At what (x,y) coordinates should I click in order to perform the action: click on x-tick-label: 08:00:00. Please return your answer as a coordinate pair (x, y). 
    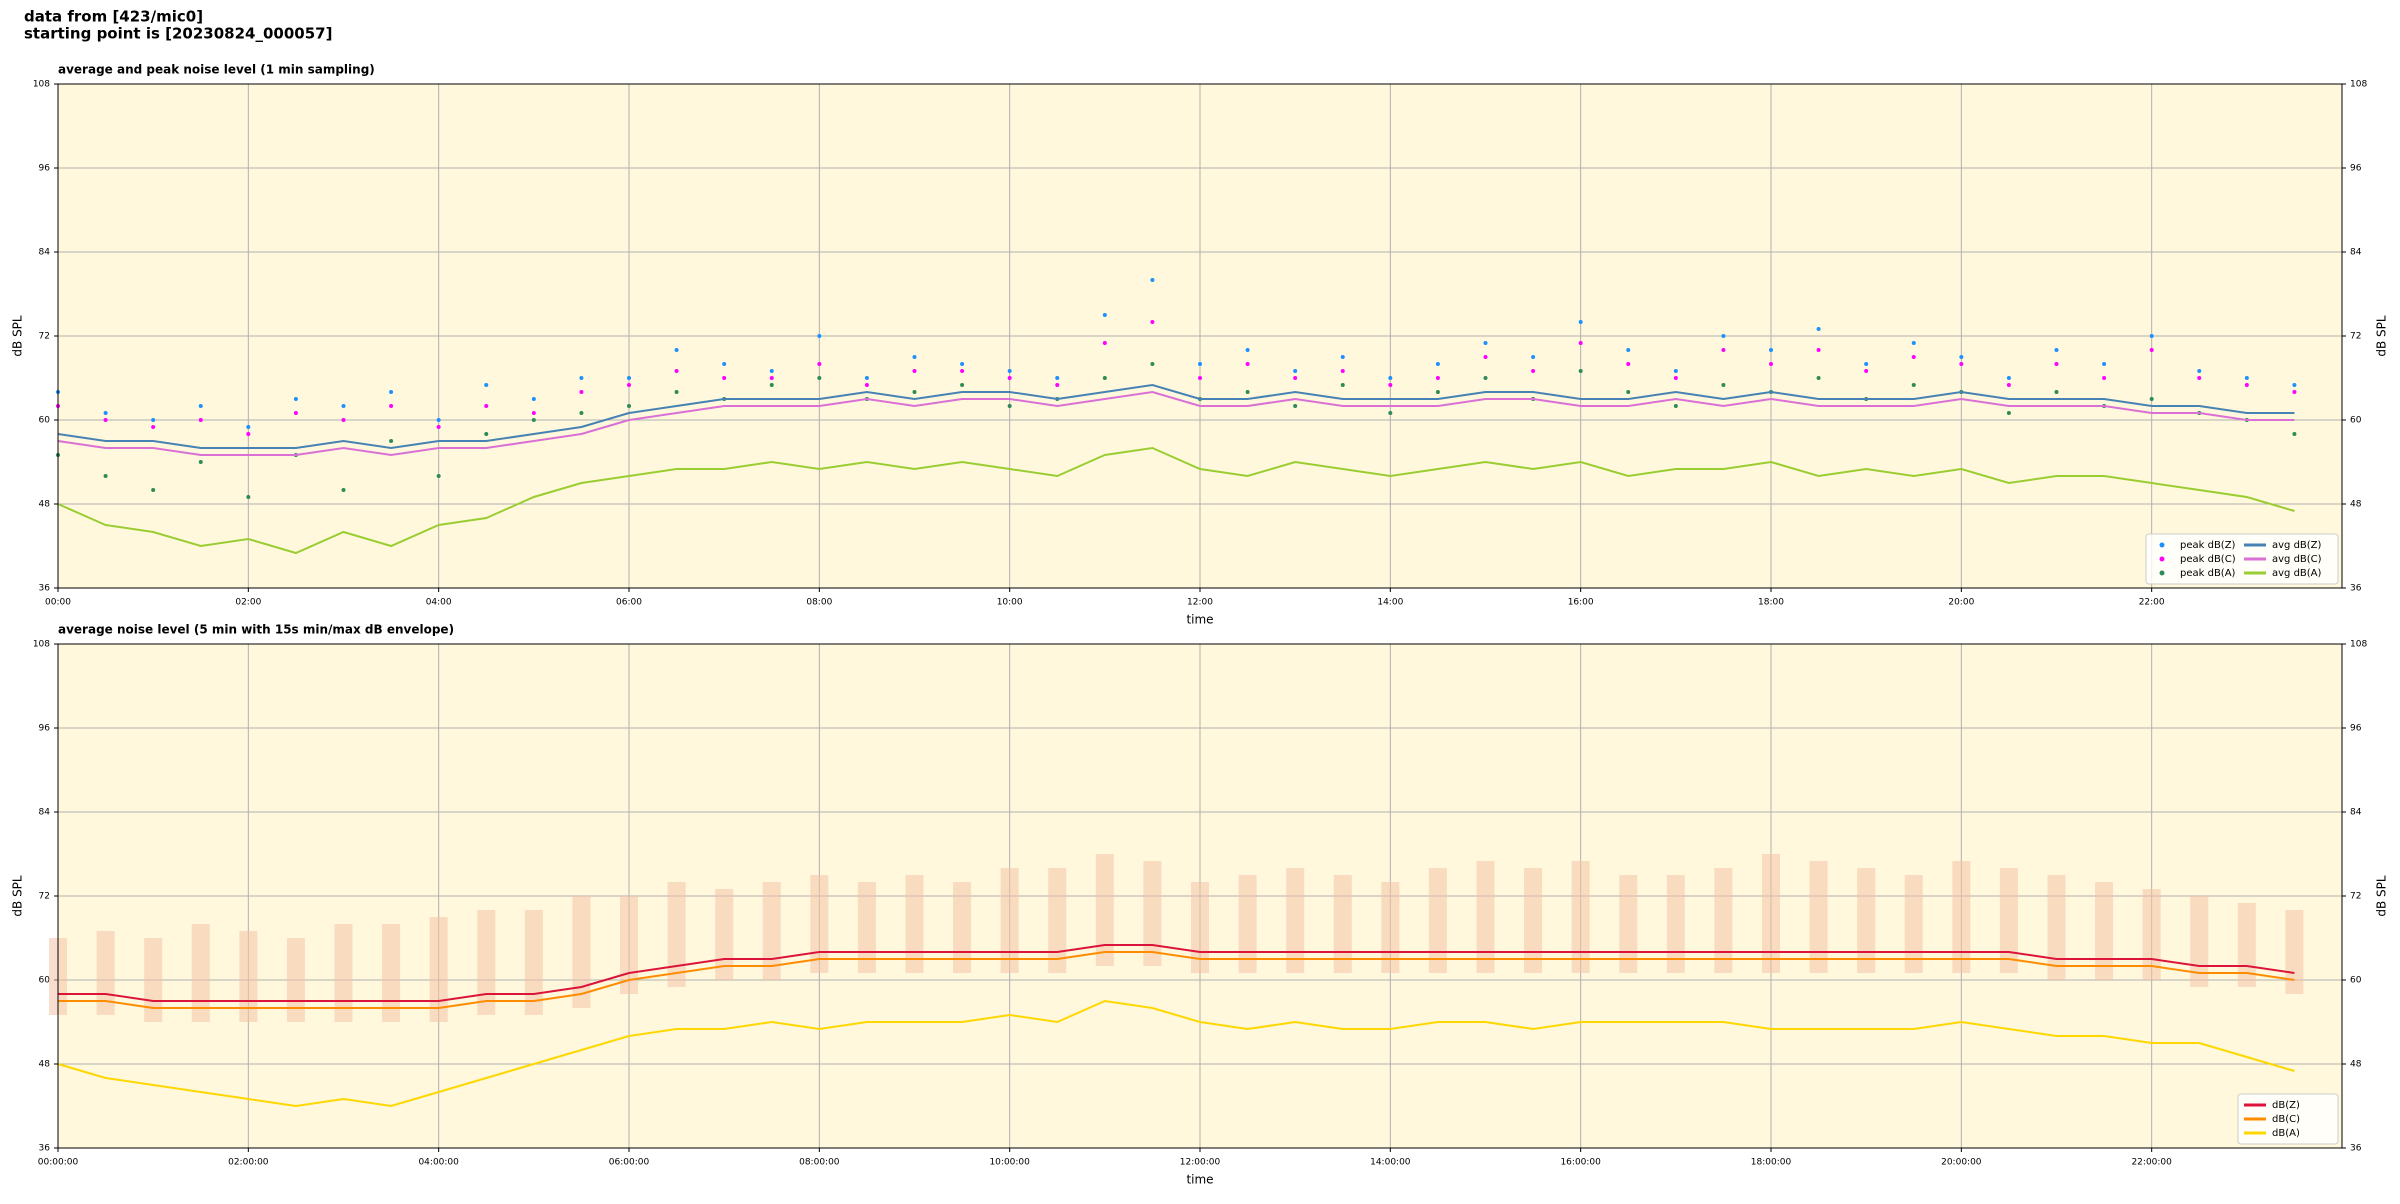
    Looking at the image, I should click on (819, 1163).